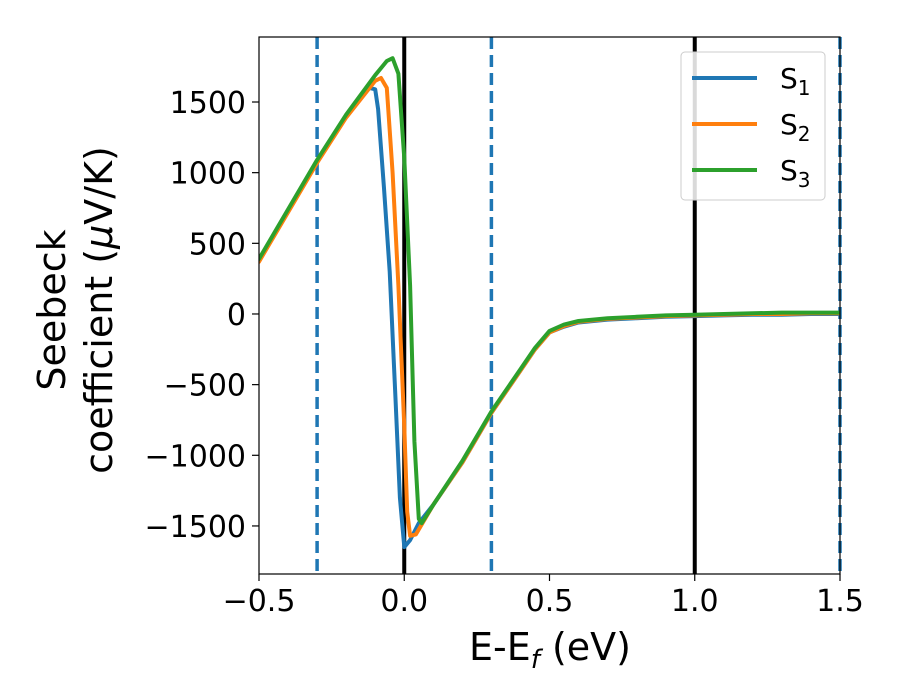 The width and height of the screenshot is (900, 700). What do you see at coordinates (840, 601) in the screenshot?
I see `x-tick-label: 1.5` at bounding box center [840, 601].